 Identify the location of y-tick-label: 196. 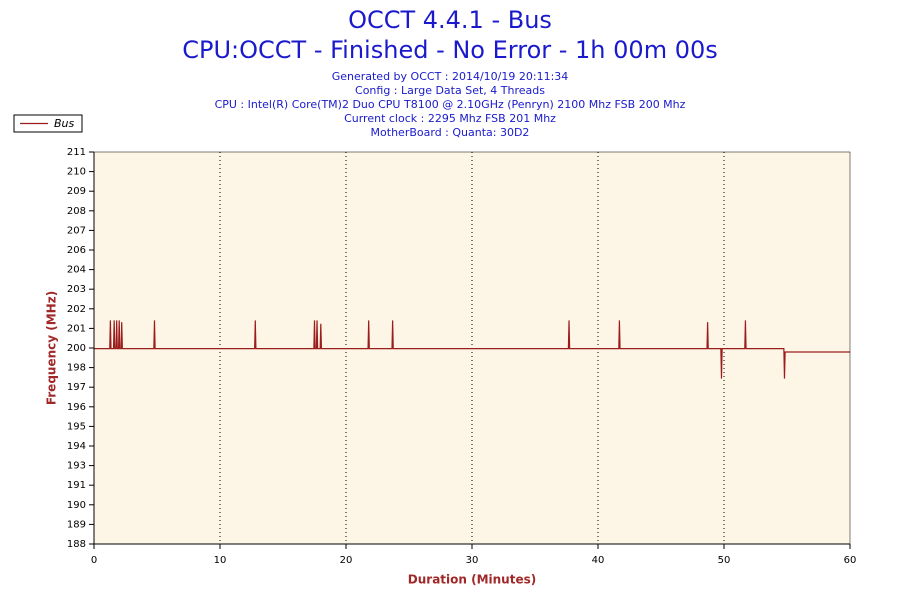
(76, 407).